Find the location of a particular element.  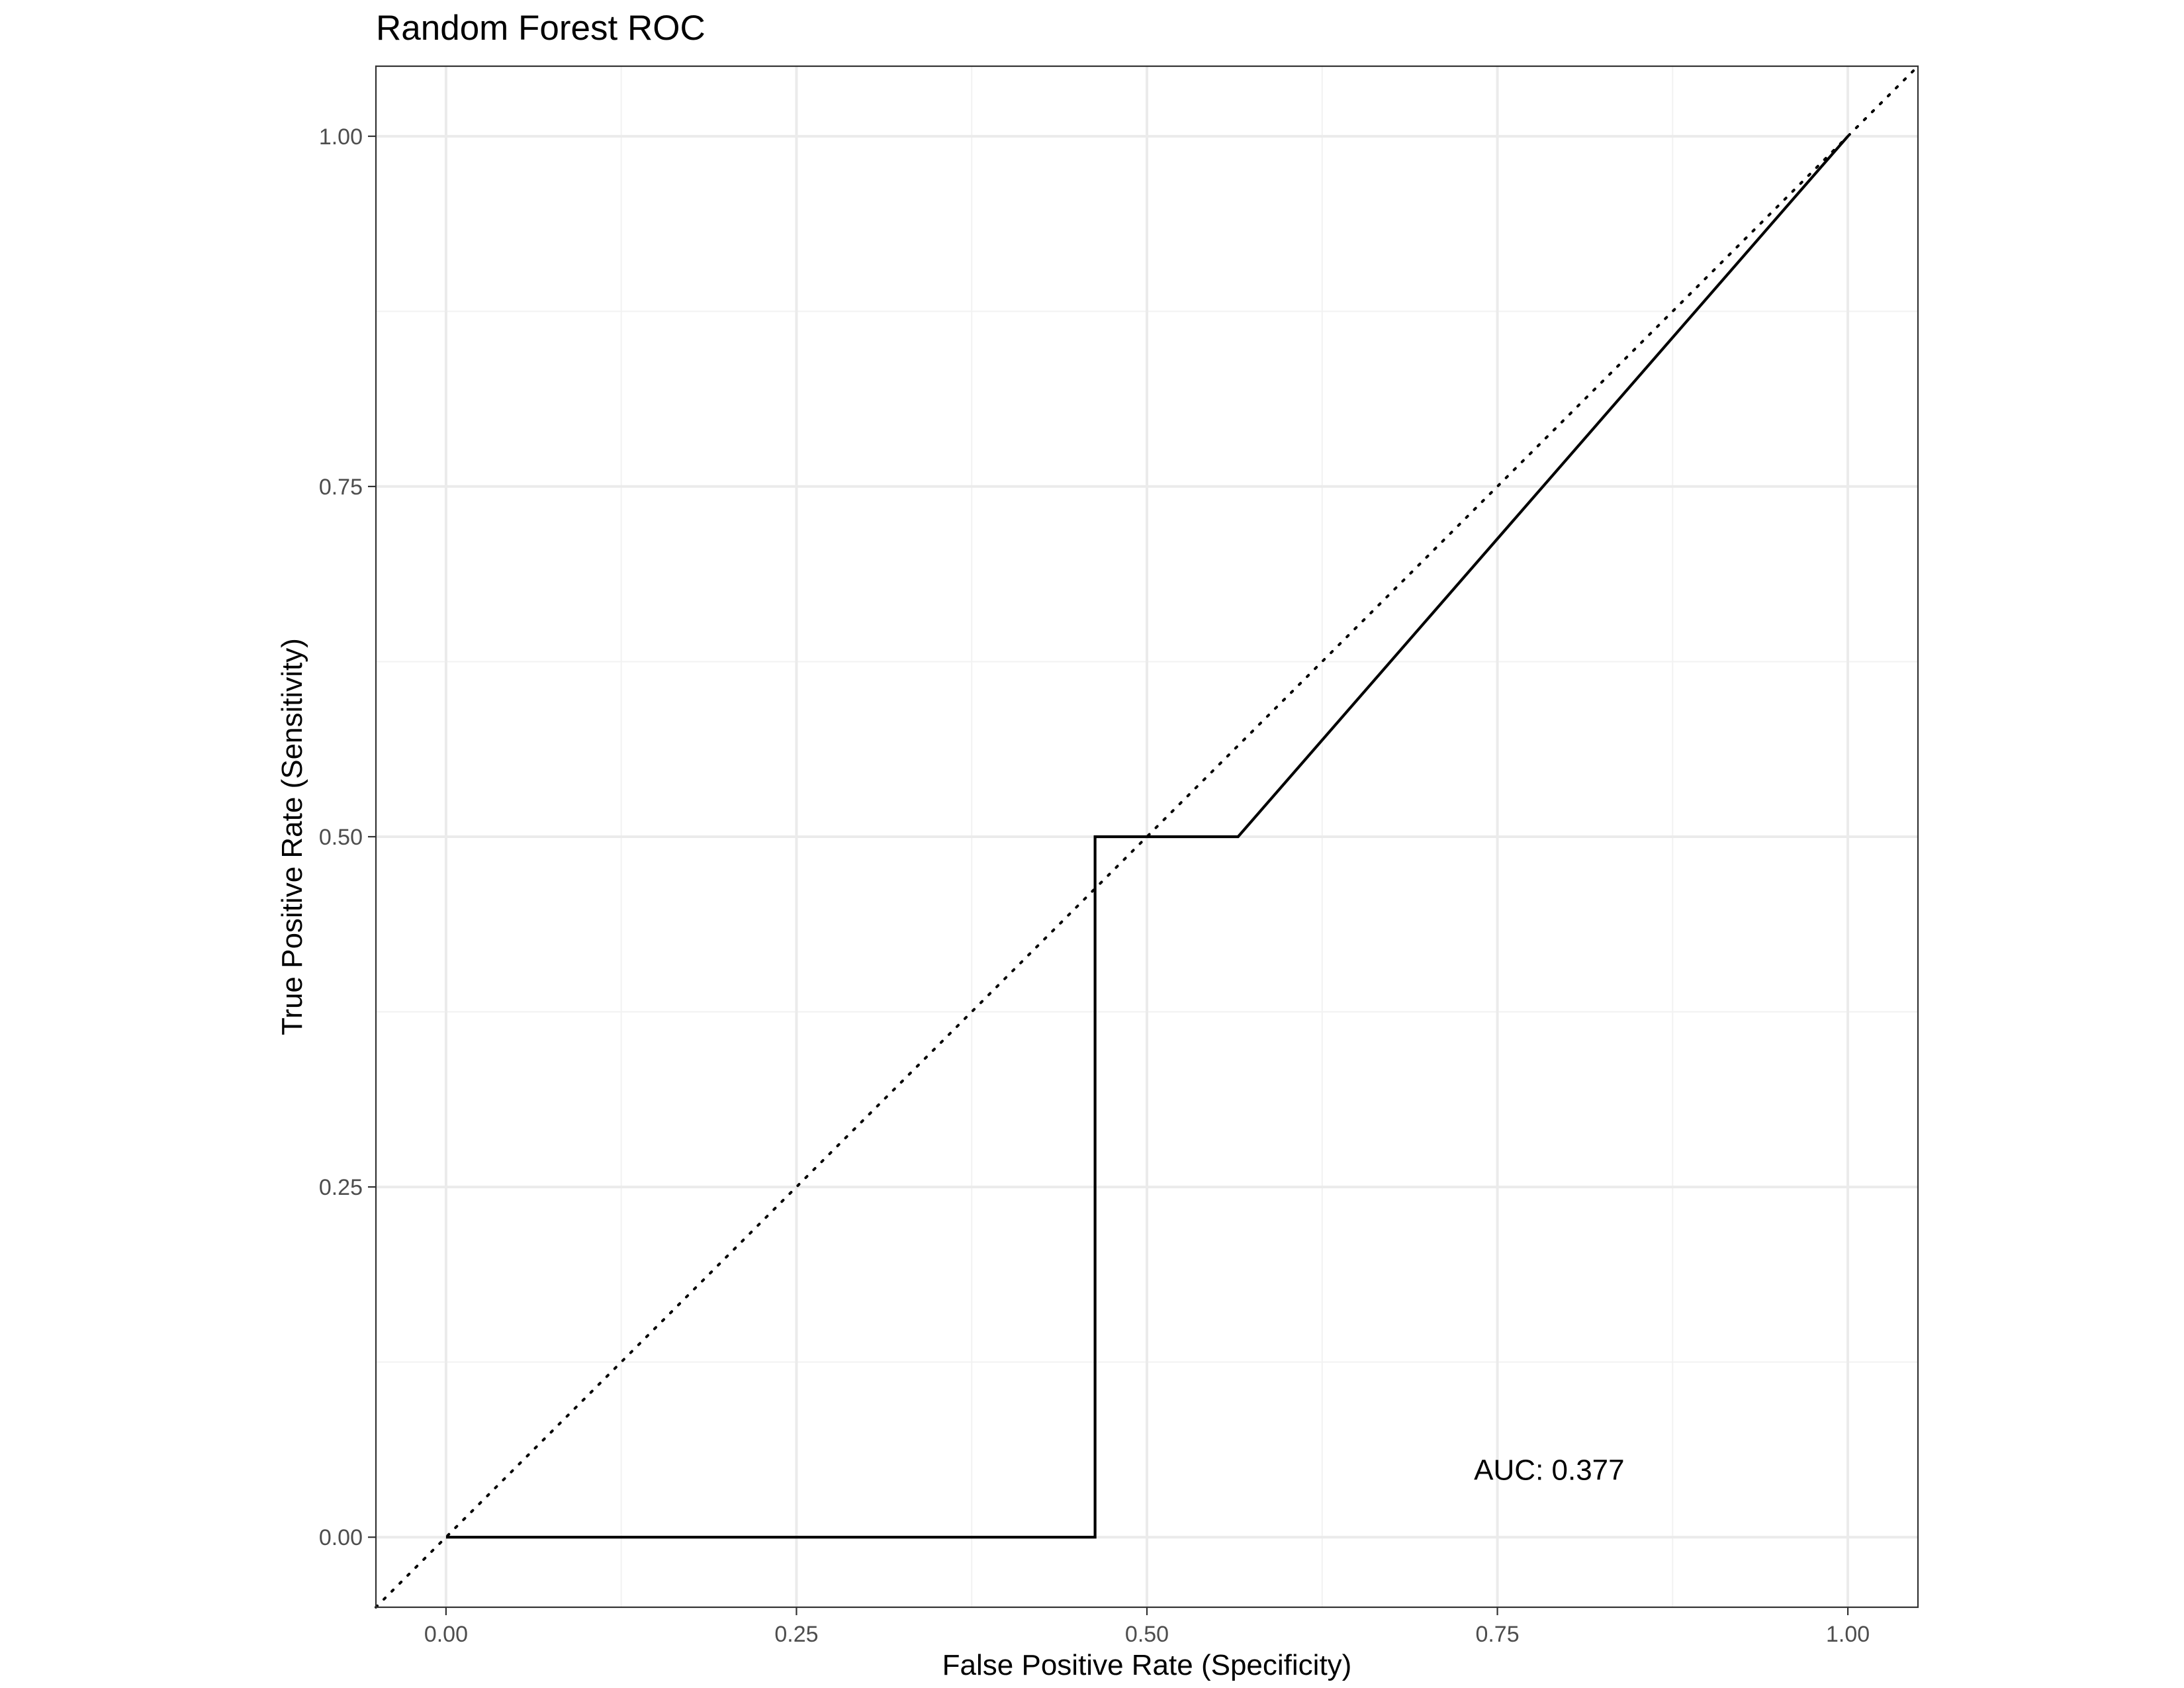

y-tick-label: 0.25 is located at coordinates (341, 1187).